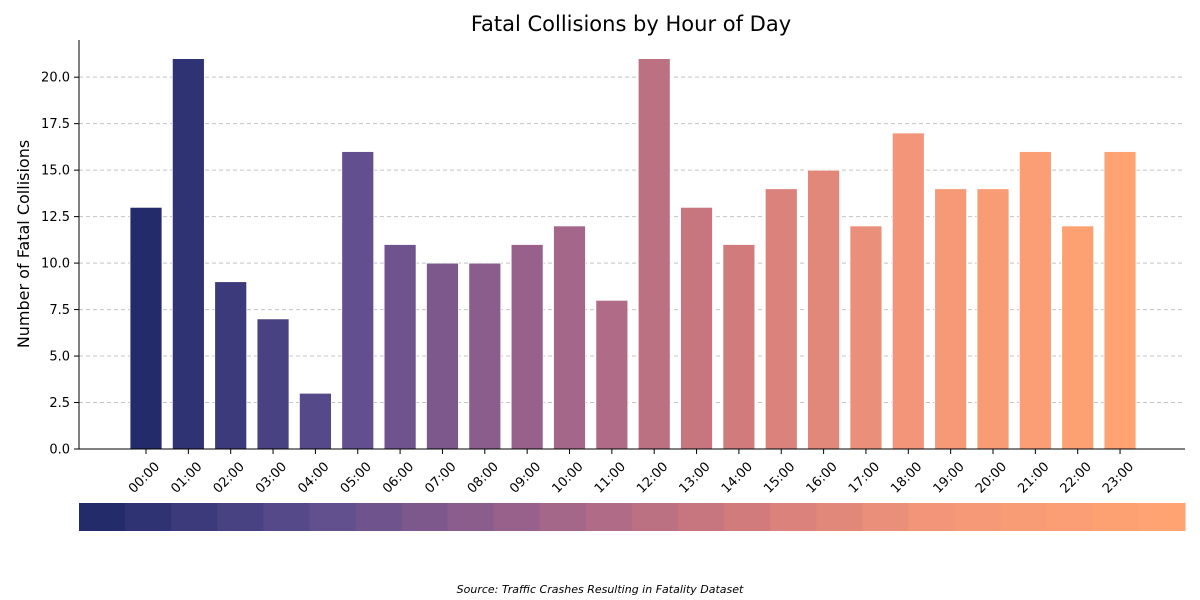 The height and width of the screenshot is (600, 1200). I want to click on x-tick-label: 23:00, so click(1118, 477).